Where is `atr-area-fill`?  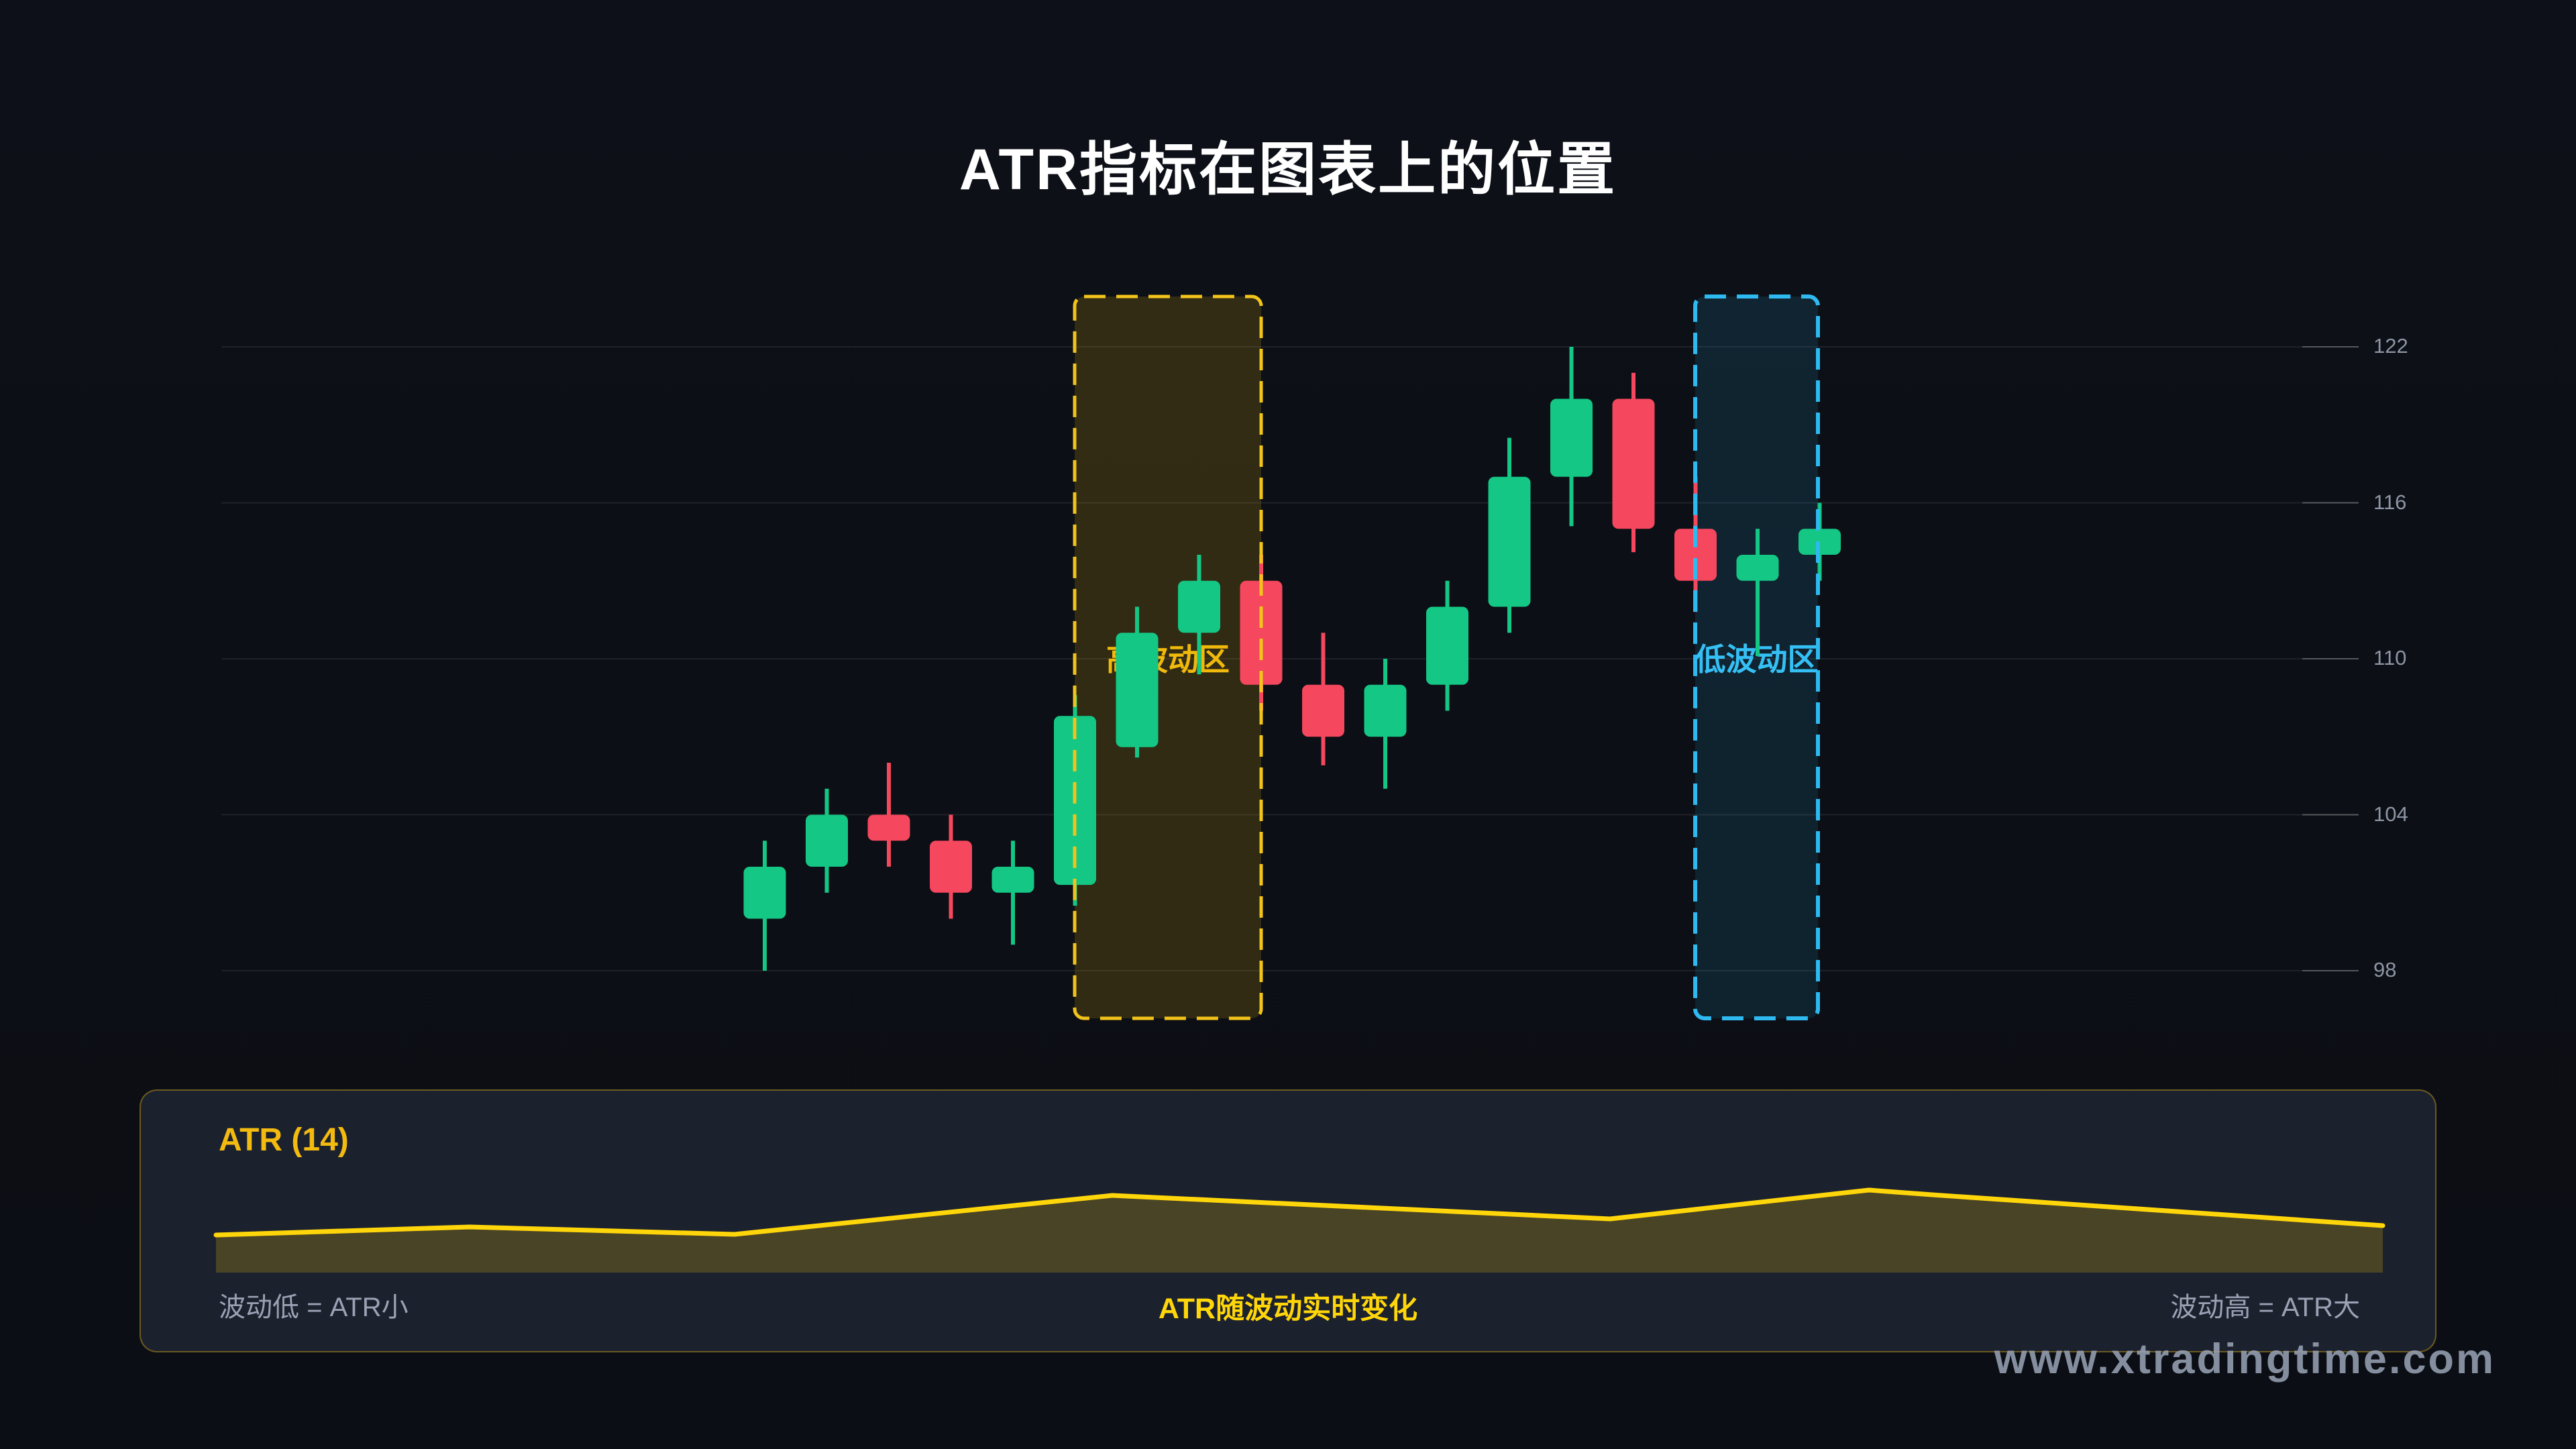 atr-area-fill is located at coordinates (1299, 1231).